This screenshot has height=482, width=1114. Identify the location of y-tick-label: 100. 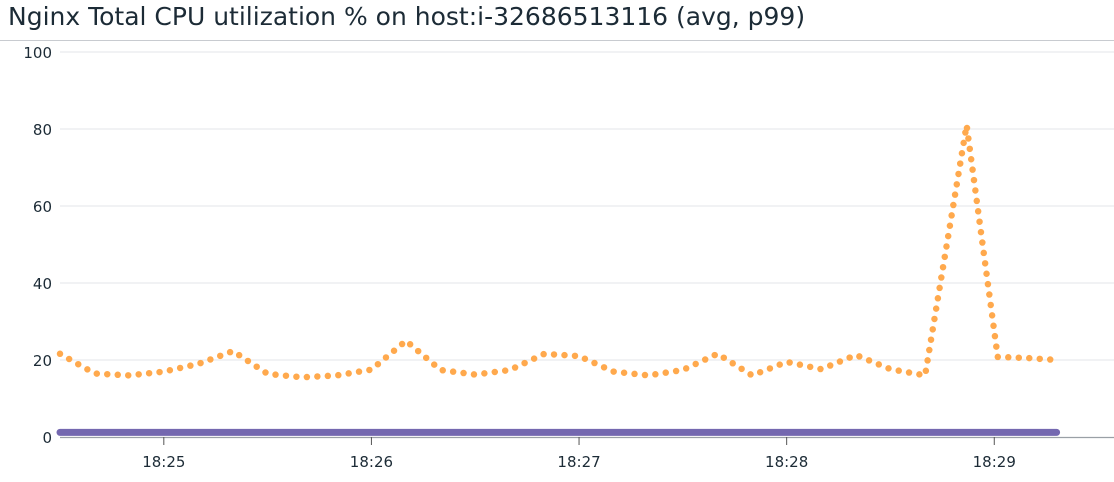
(37, 53).